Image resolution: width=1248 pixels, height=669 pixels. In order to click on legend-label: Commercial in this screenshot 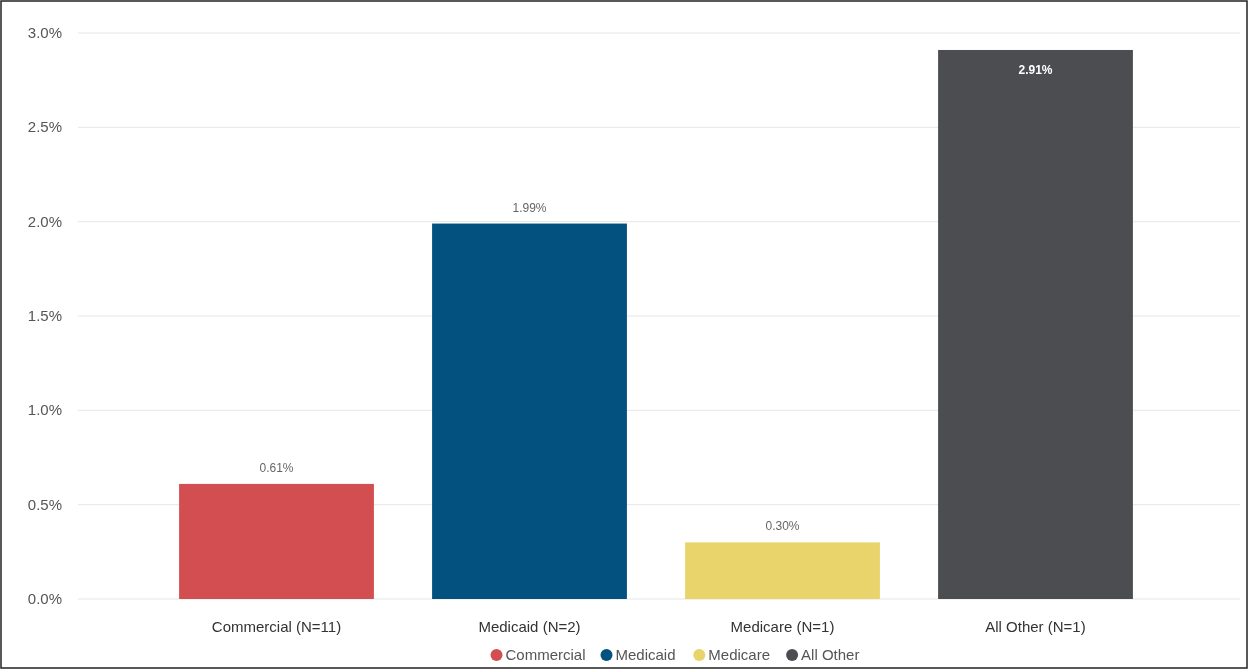, I will do `click(545, 654)`.